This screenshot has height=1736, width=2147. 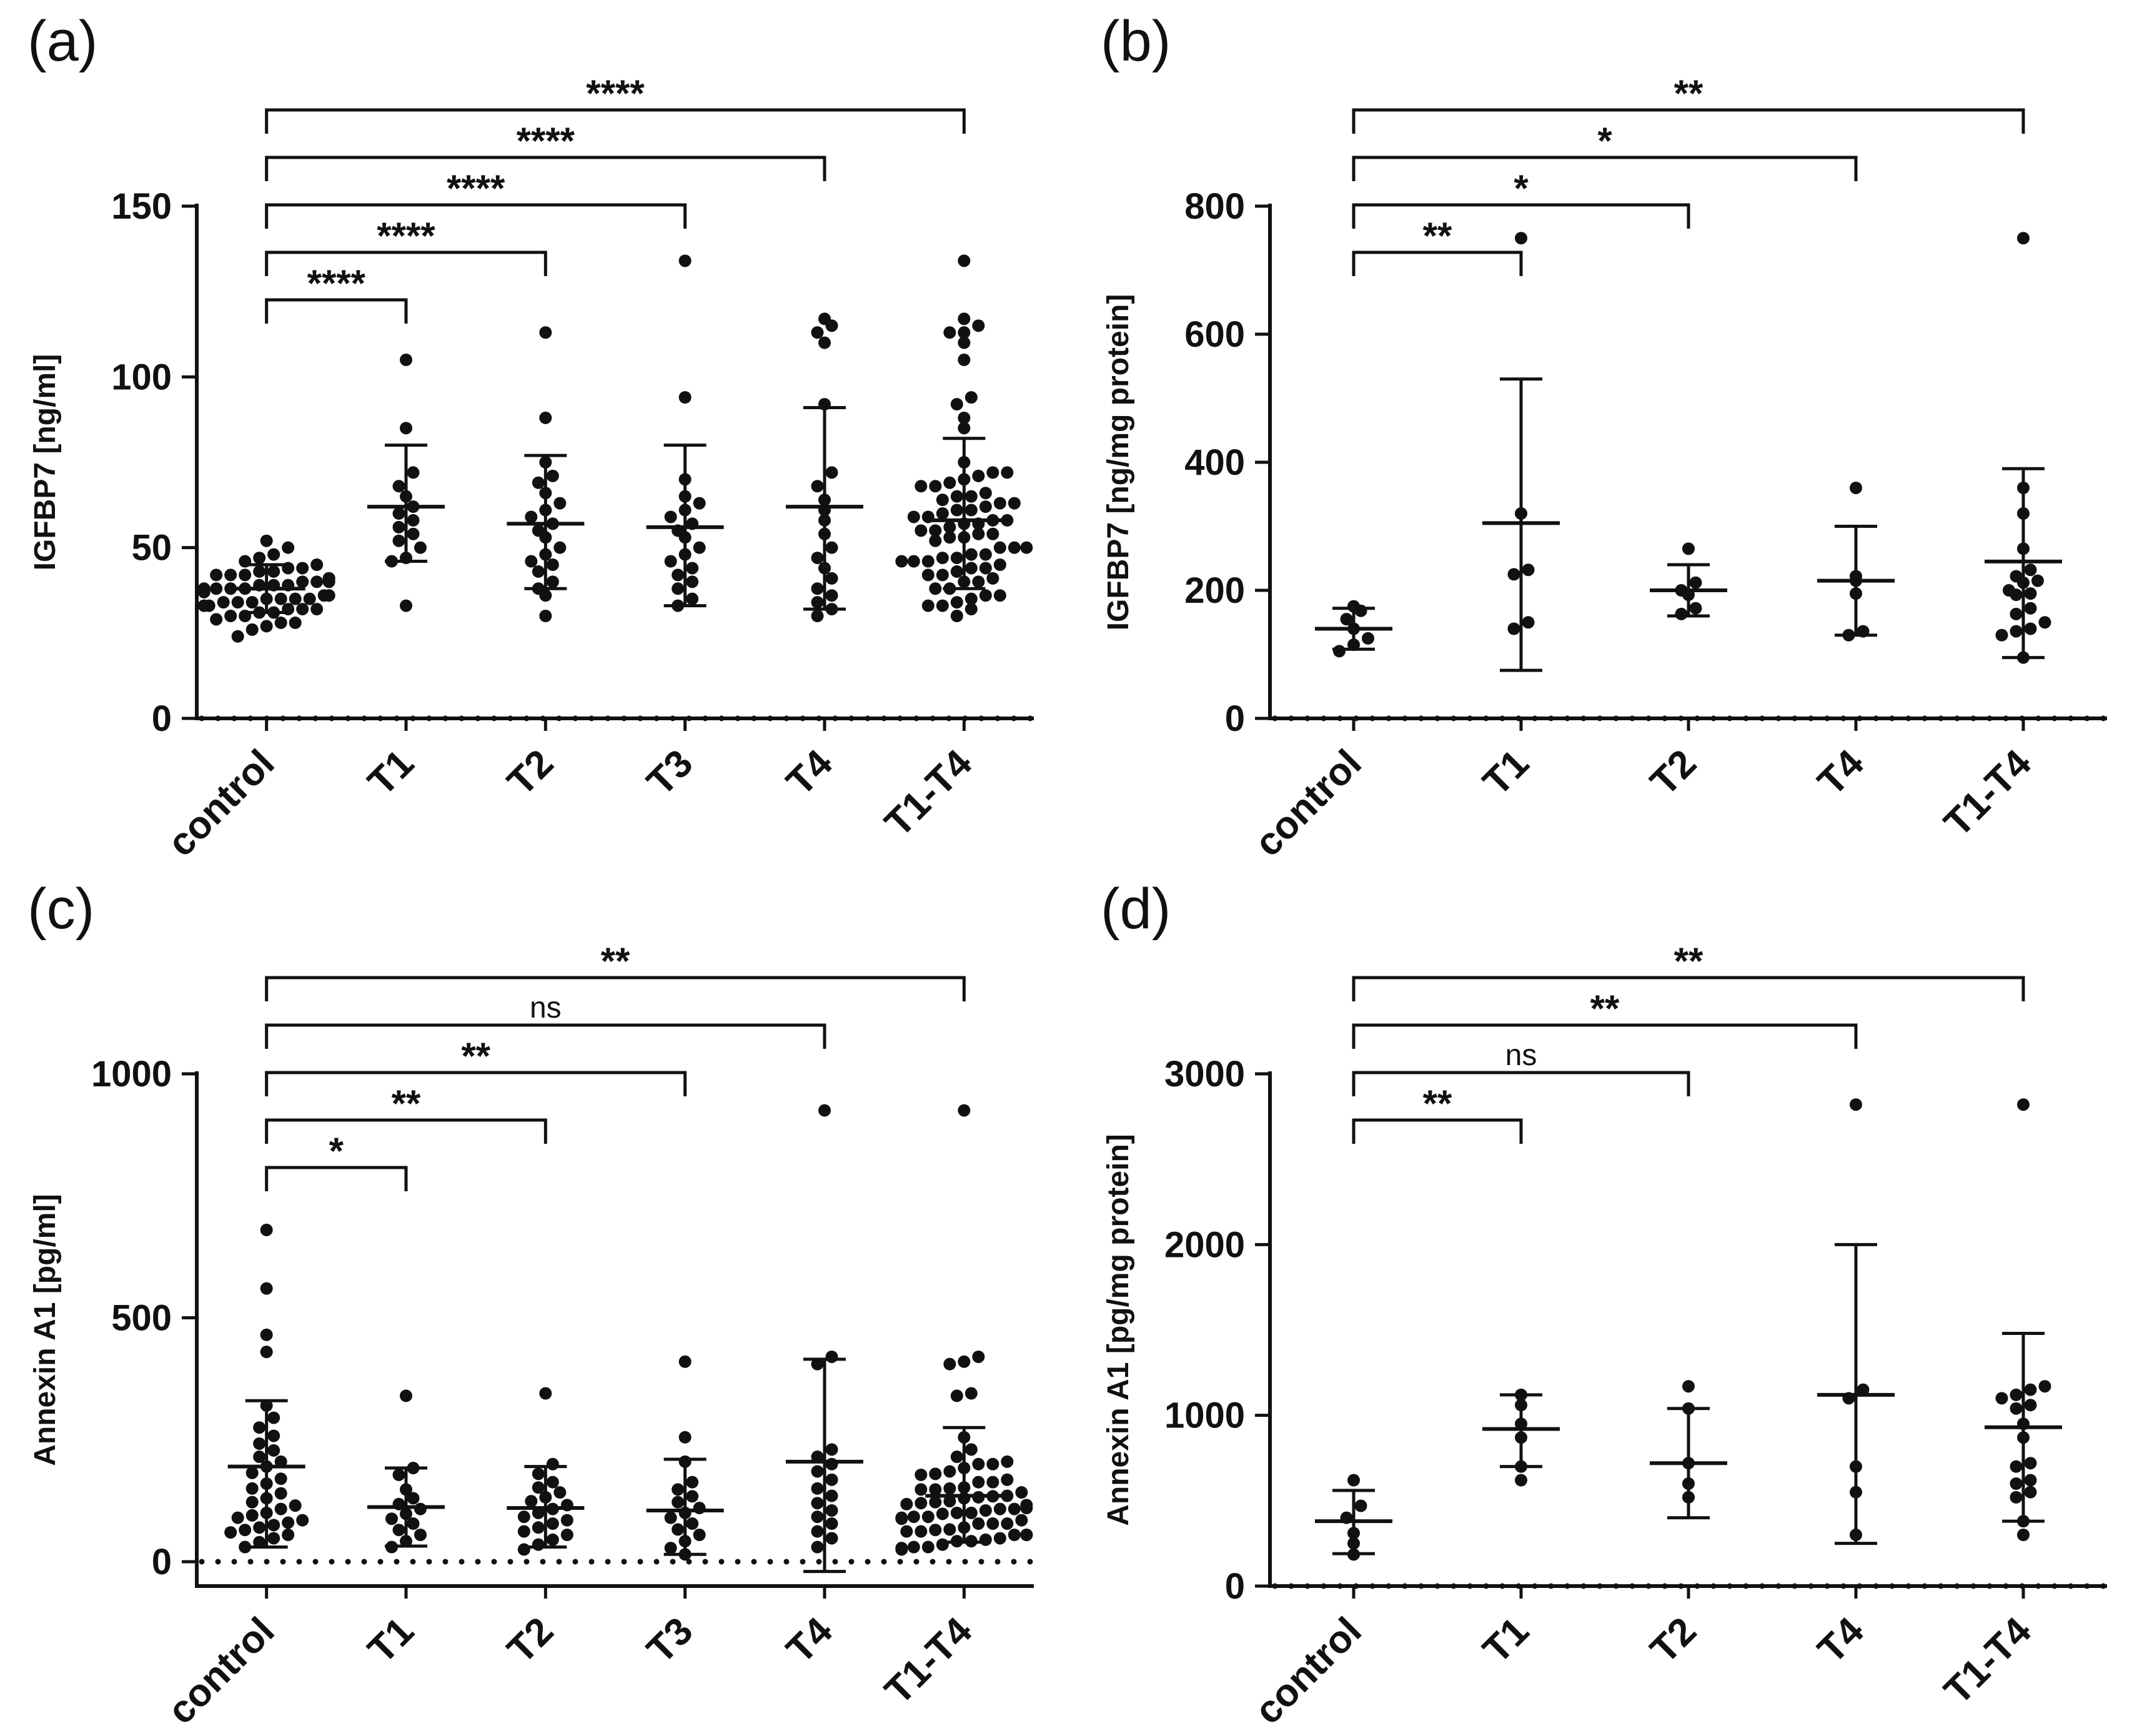 What do you see at coordinates (61, 909) in the screenshot?
I see `panel-c-label: (c)` at bounding box center [61, 909].